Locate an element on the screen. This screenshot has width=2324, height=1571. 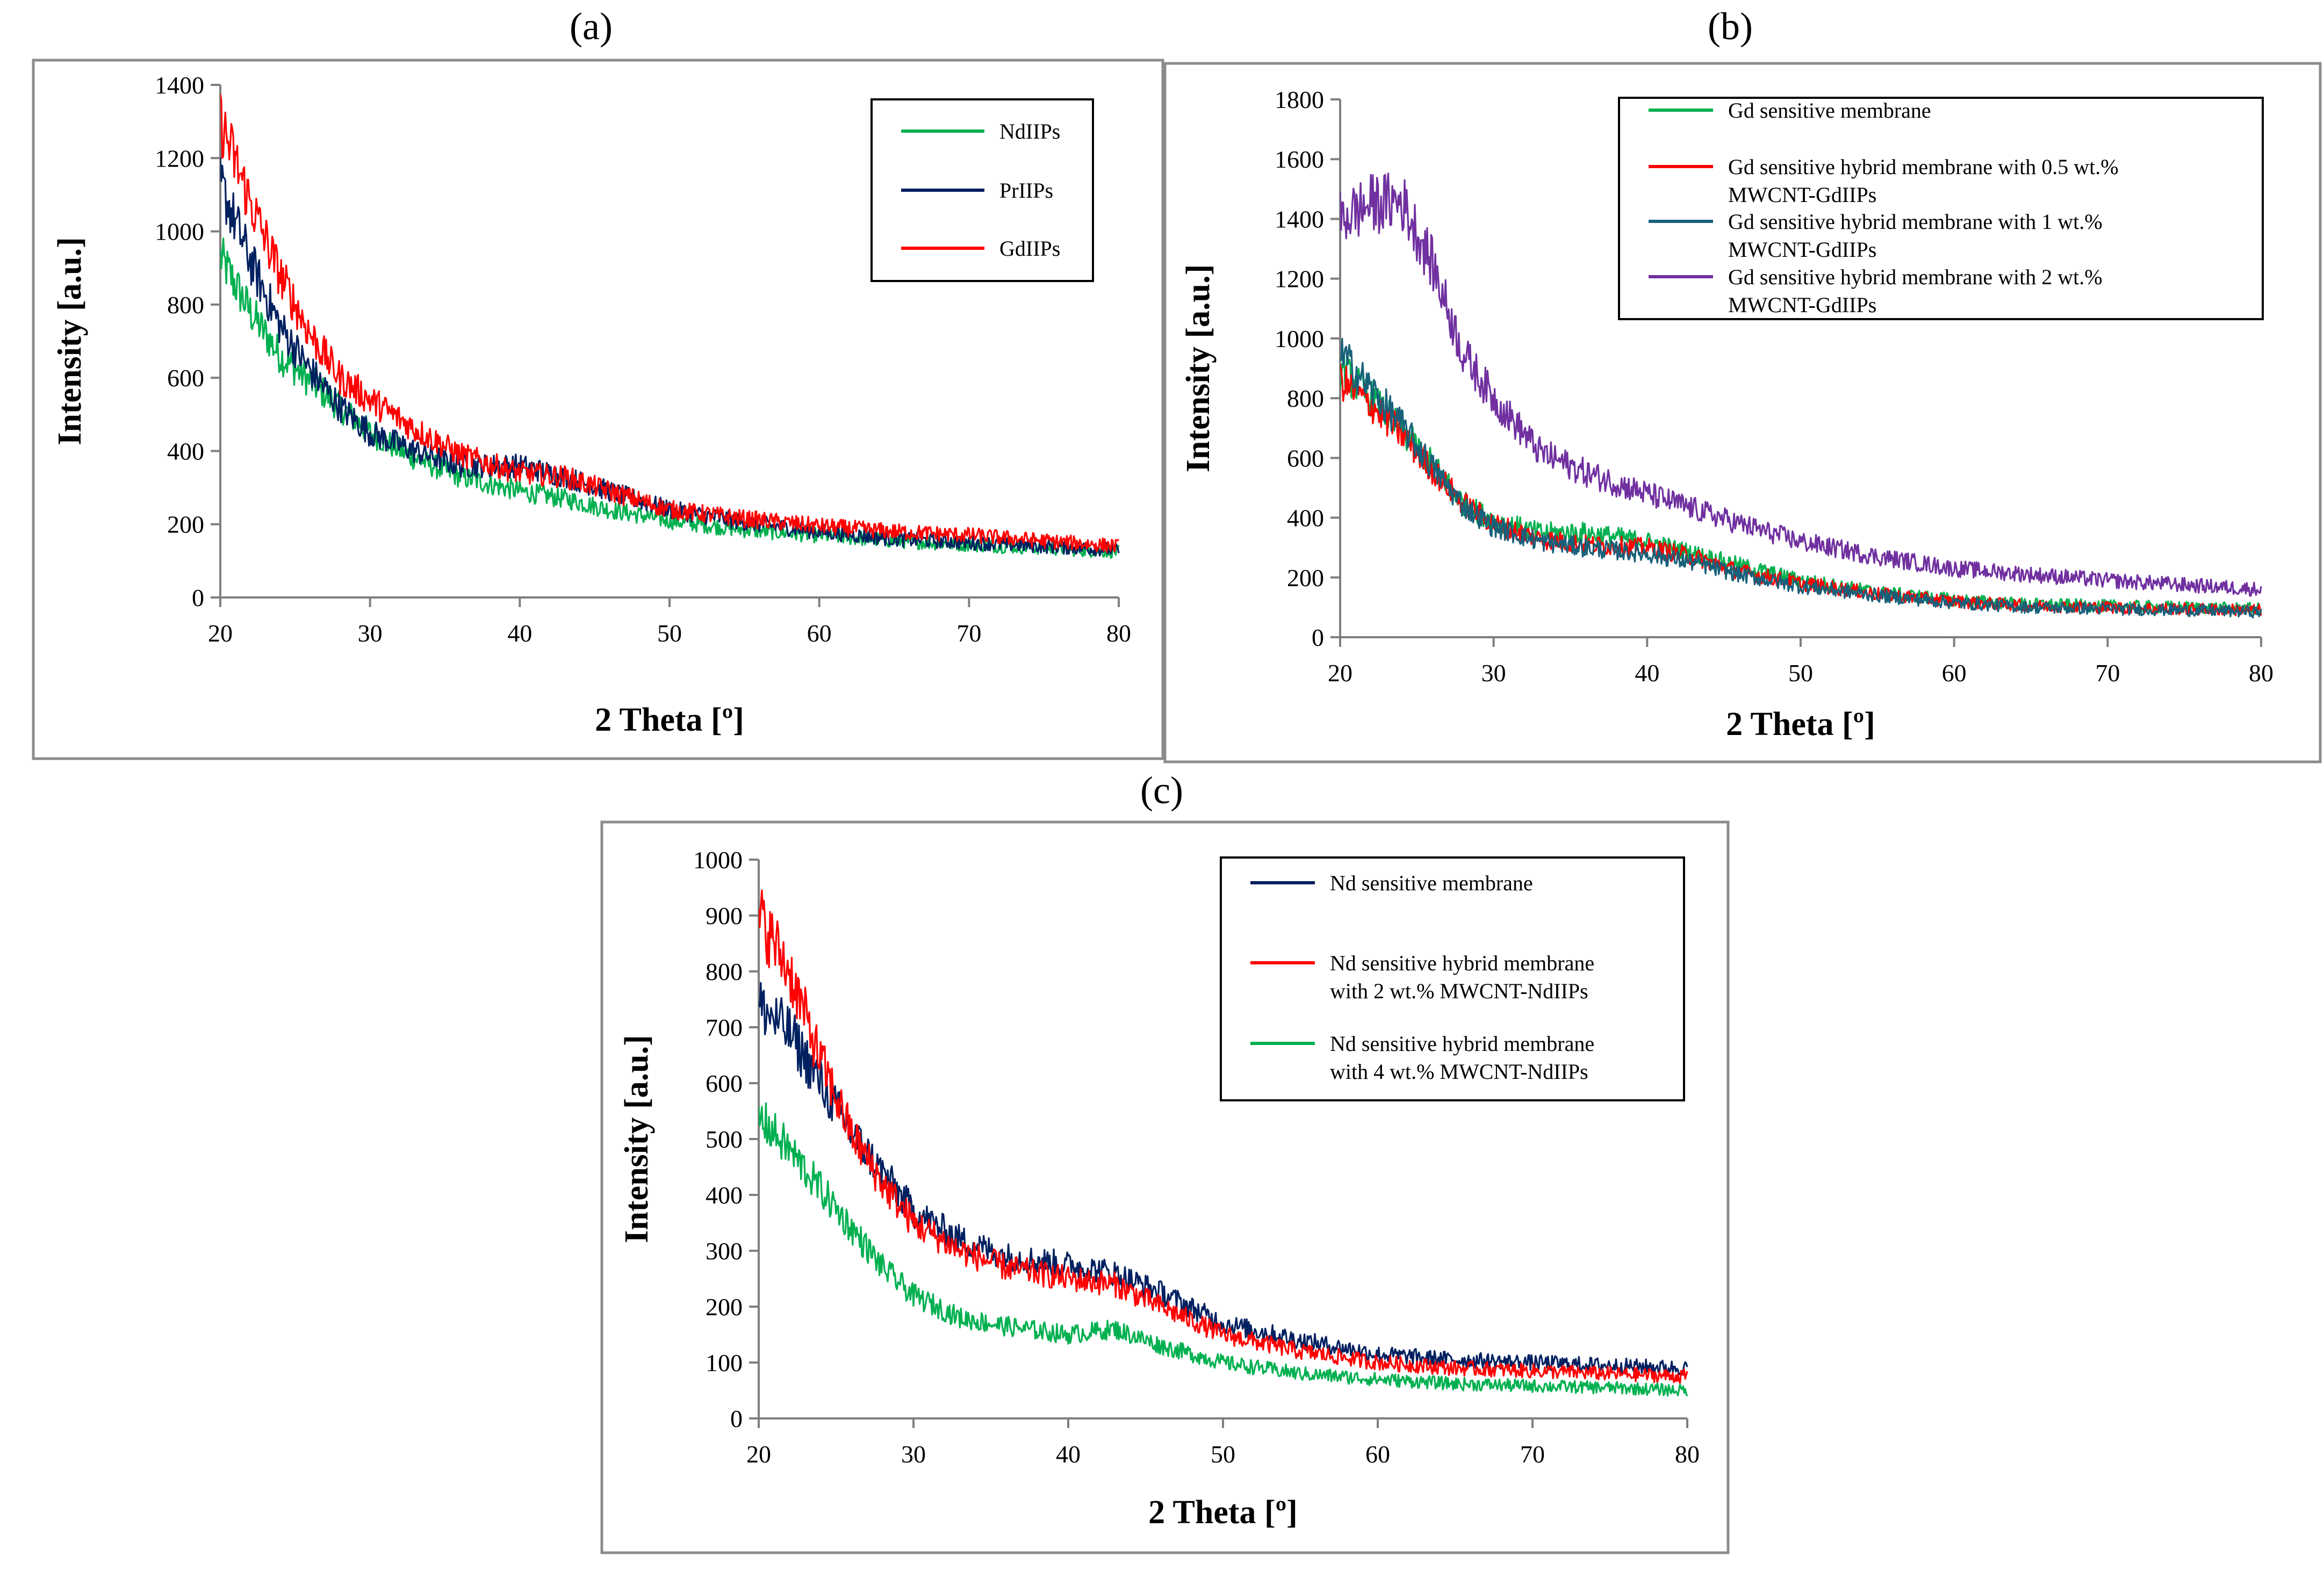
panel-c-label: (c) is located at coordinates (1161, 790).